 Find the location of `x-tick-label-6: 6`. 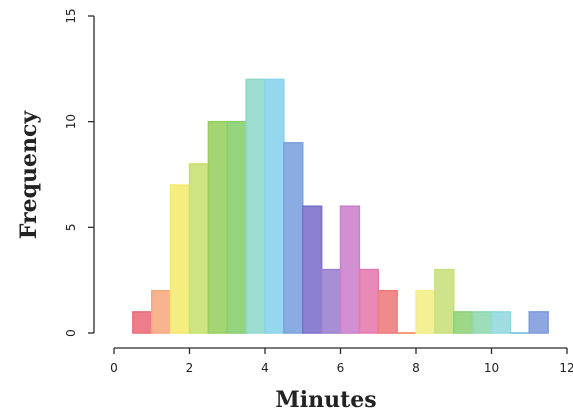

x-tick-label-6: 6 is located at coordinates (341, 368).